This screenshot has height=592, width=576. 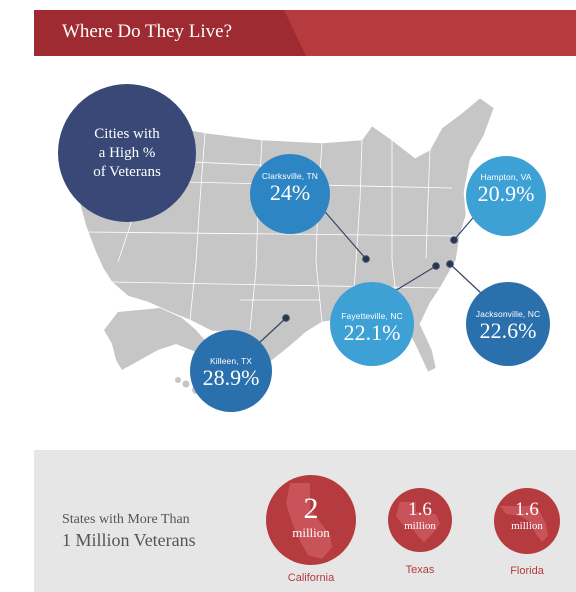 I want to click on header-dark-ribbon, so click(x=170, y=33).